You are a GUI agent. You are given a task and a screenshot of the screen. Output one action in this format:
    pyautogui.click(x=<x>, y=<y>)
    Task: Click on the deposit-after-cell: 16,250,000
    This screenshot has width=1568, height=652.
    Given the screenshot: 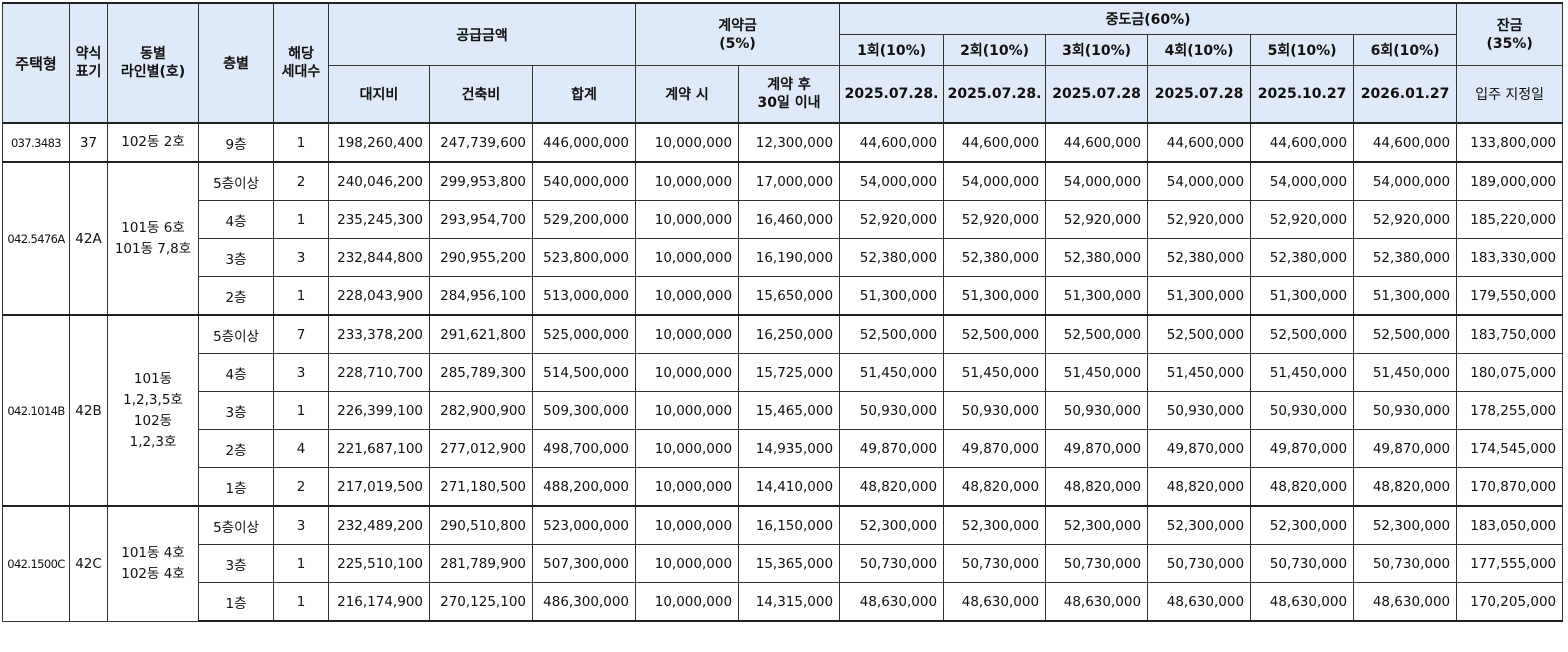 What is the action you would take?
    pyautogui.click(x=789, y=334)
    